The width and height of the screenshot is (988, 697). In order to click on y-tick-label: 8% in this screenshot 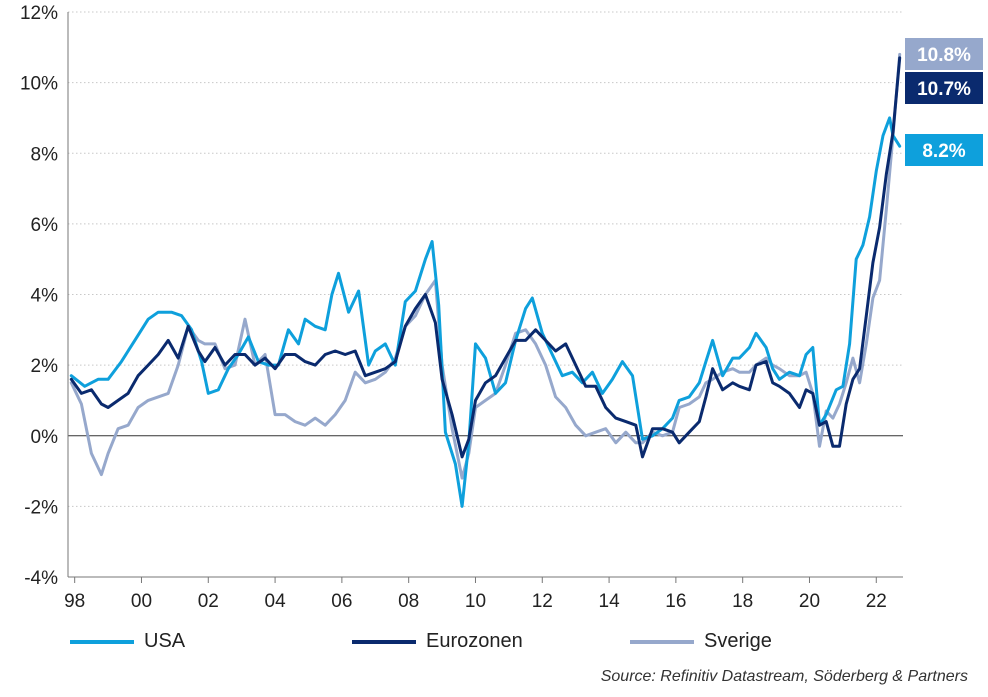, I will do `click(45, 154)`.